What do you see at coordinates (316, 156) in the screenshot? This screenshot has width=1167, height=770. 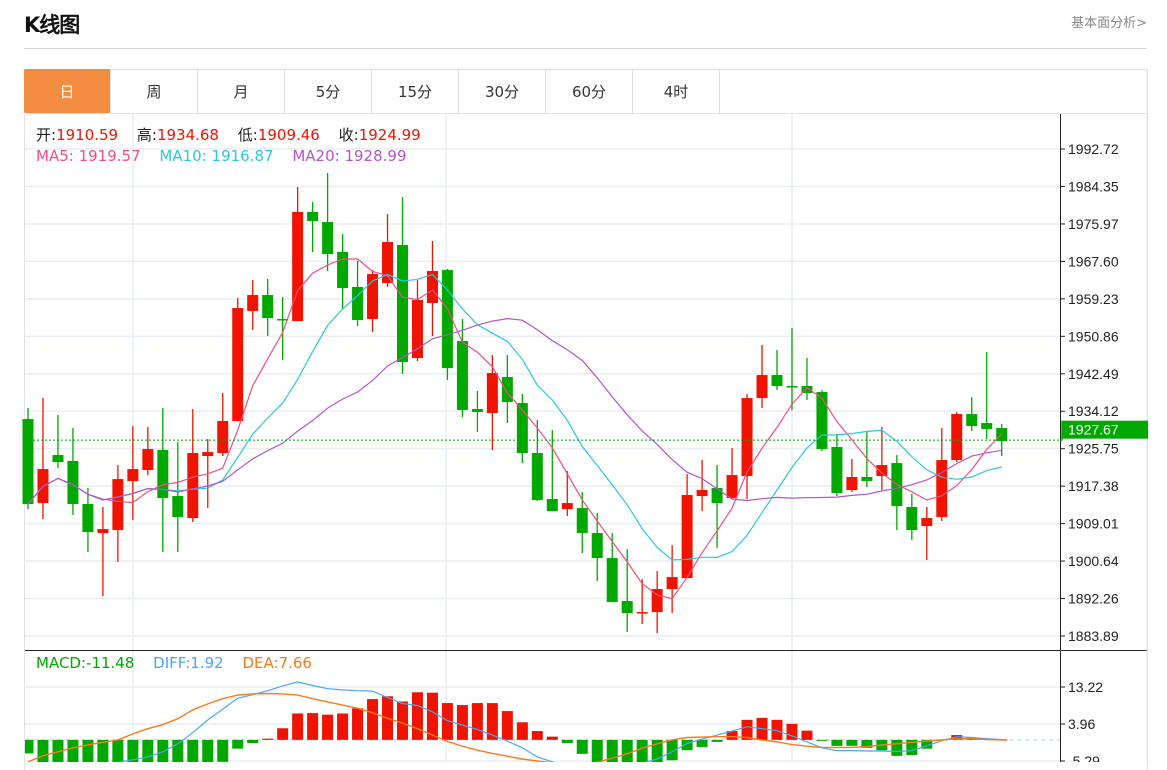 I see `ma20-label: MA20:` at bounding box center [316, 156].